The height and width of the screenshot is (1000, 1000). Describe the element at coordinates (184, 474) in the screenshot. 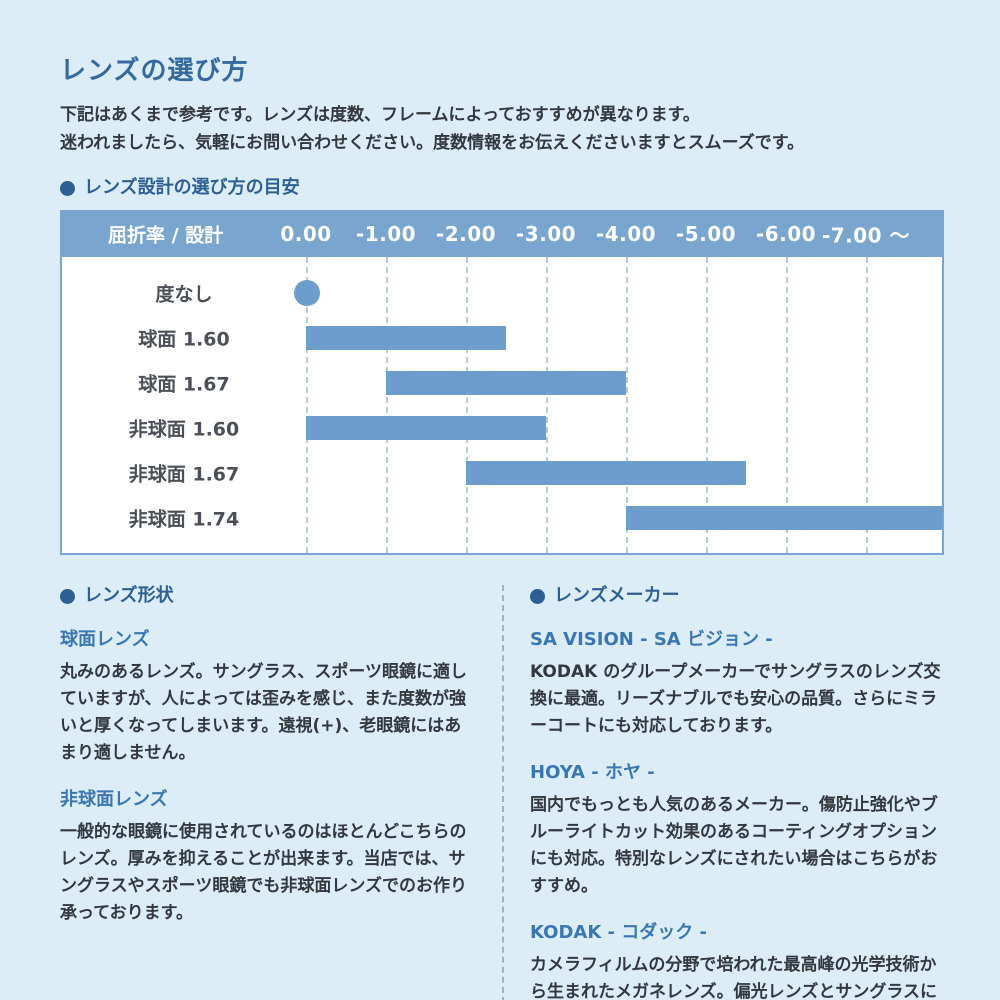

I see `row-label: 非球面 1.67` at that location.